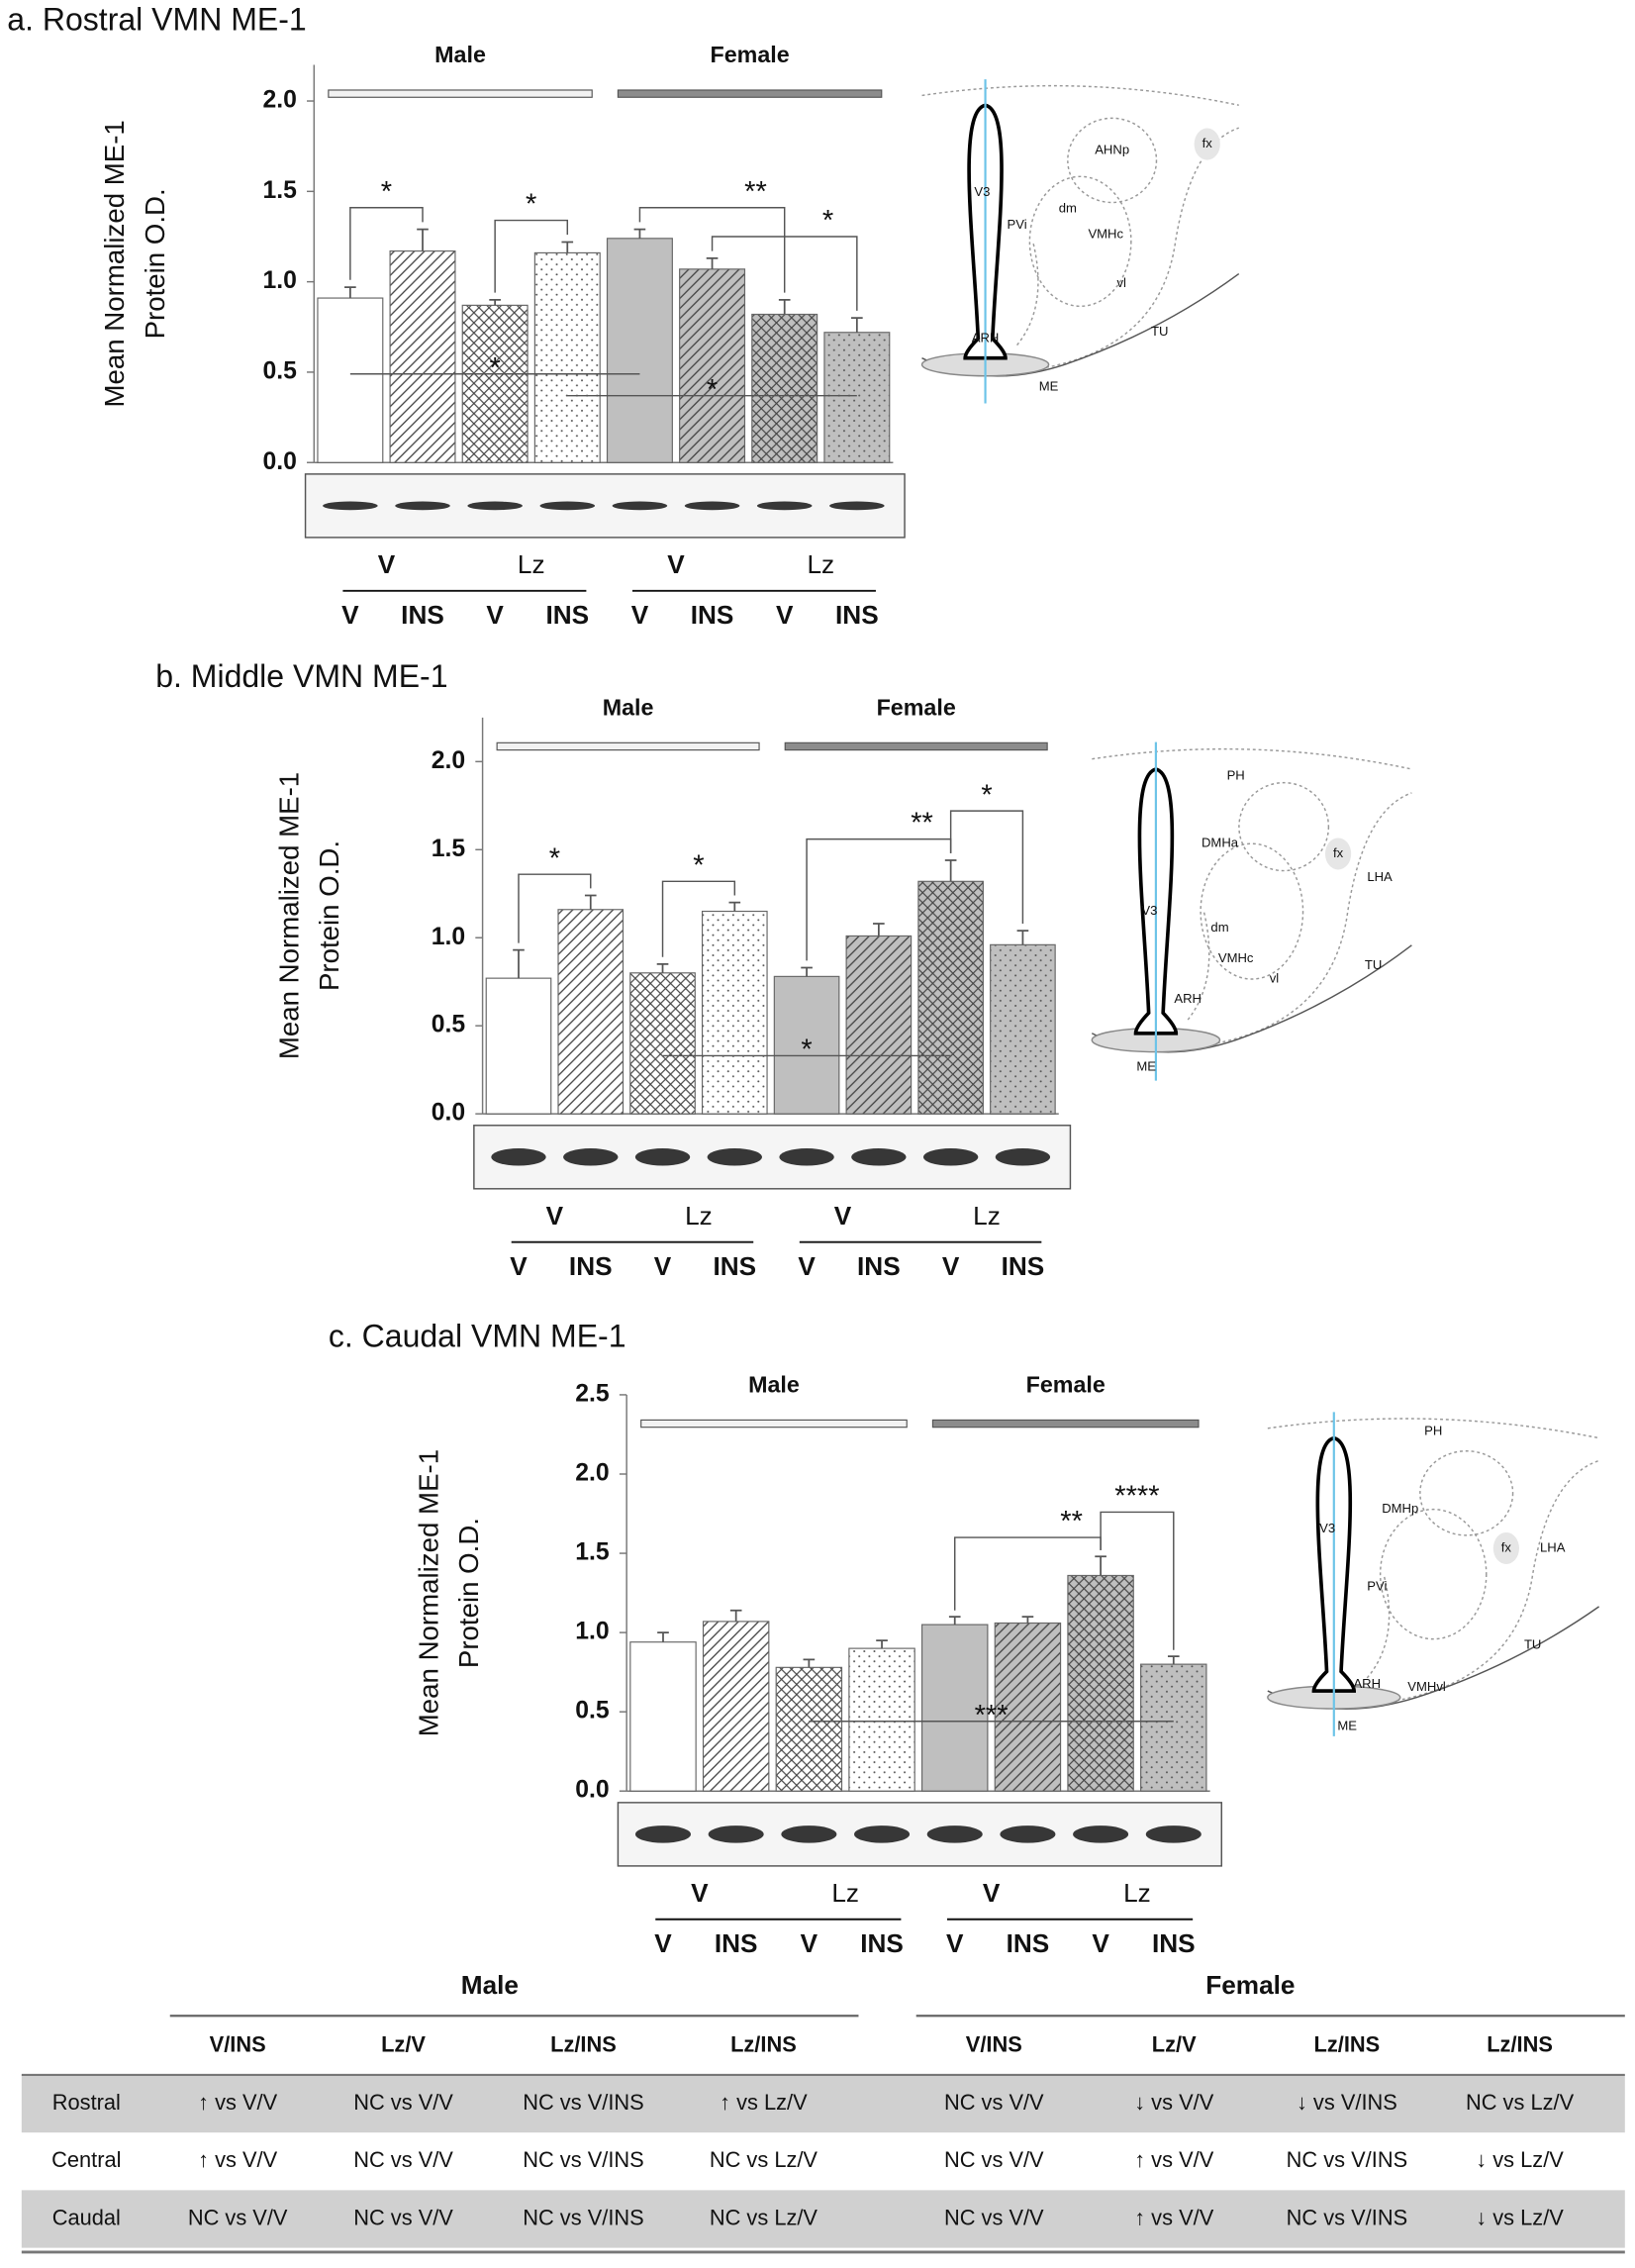  What do you see at coordinates (764, 2102) in the screenshot?
I see `table-cell: ↑ vs Lz/V` at bounding box center [764, 2102].